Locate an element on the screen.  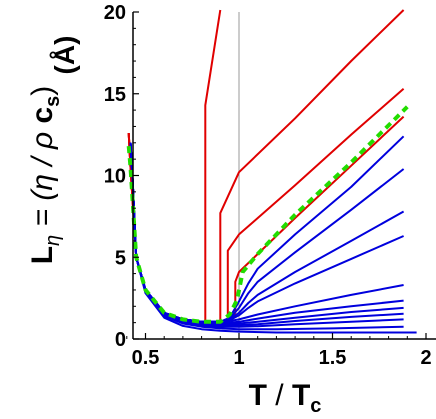
y-title-eq: = (η / ρ is located at coordinates (42, 179).